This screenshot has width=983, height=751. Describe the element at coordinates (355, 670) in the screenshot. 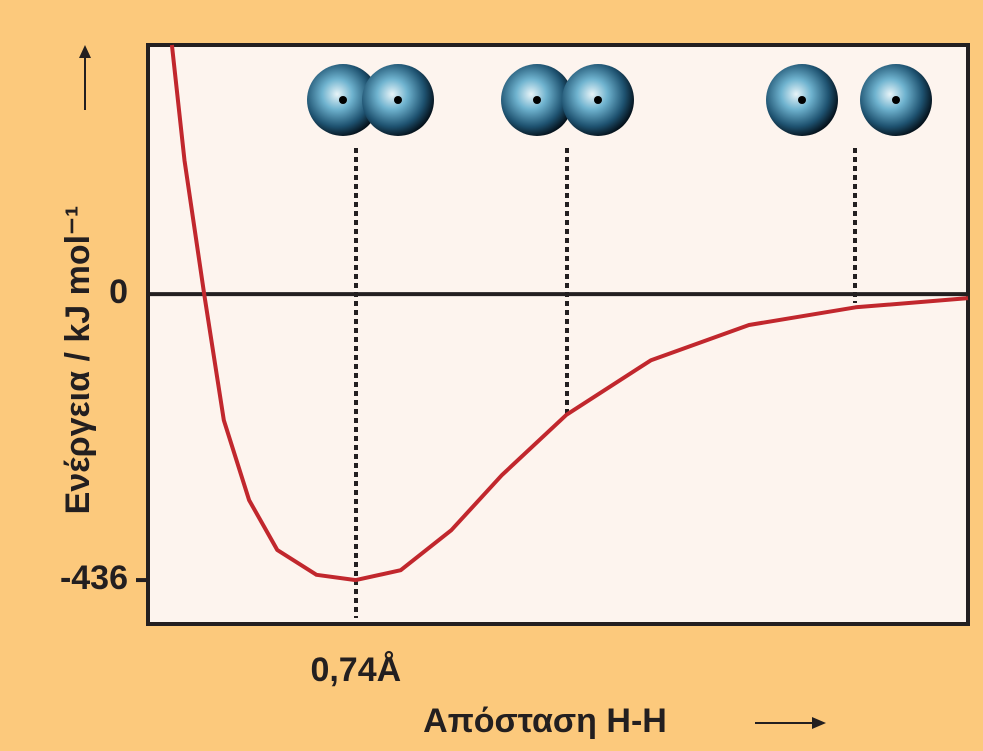

I see `x-tick-label: 0,74Å` at that location.